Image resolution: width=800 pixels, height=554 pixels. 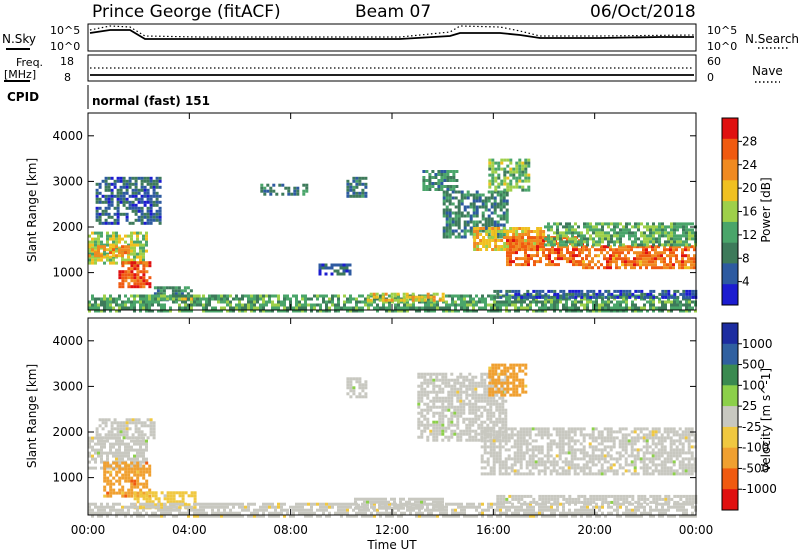 What do you see at coordinates (643, 12) in the screenshot?
I see `date-label: 06/Oct/2018` at bounding box center [643, 12].